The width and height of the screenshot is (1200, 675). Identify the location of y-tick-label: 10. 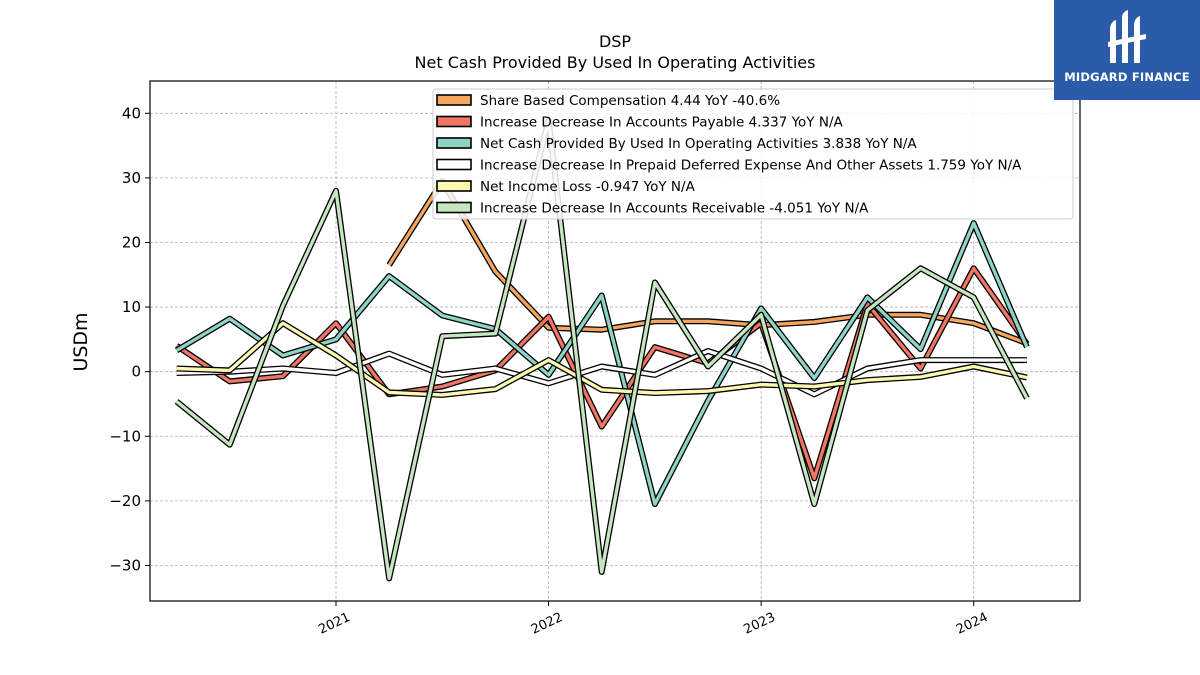
(131, 307).